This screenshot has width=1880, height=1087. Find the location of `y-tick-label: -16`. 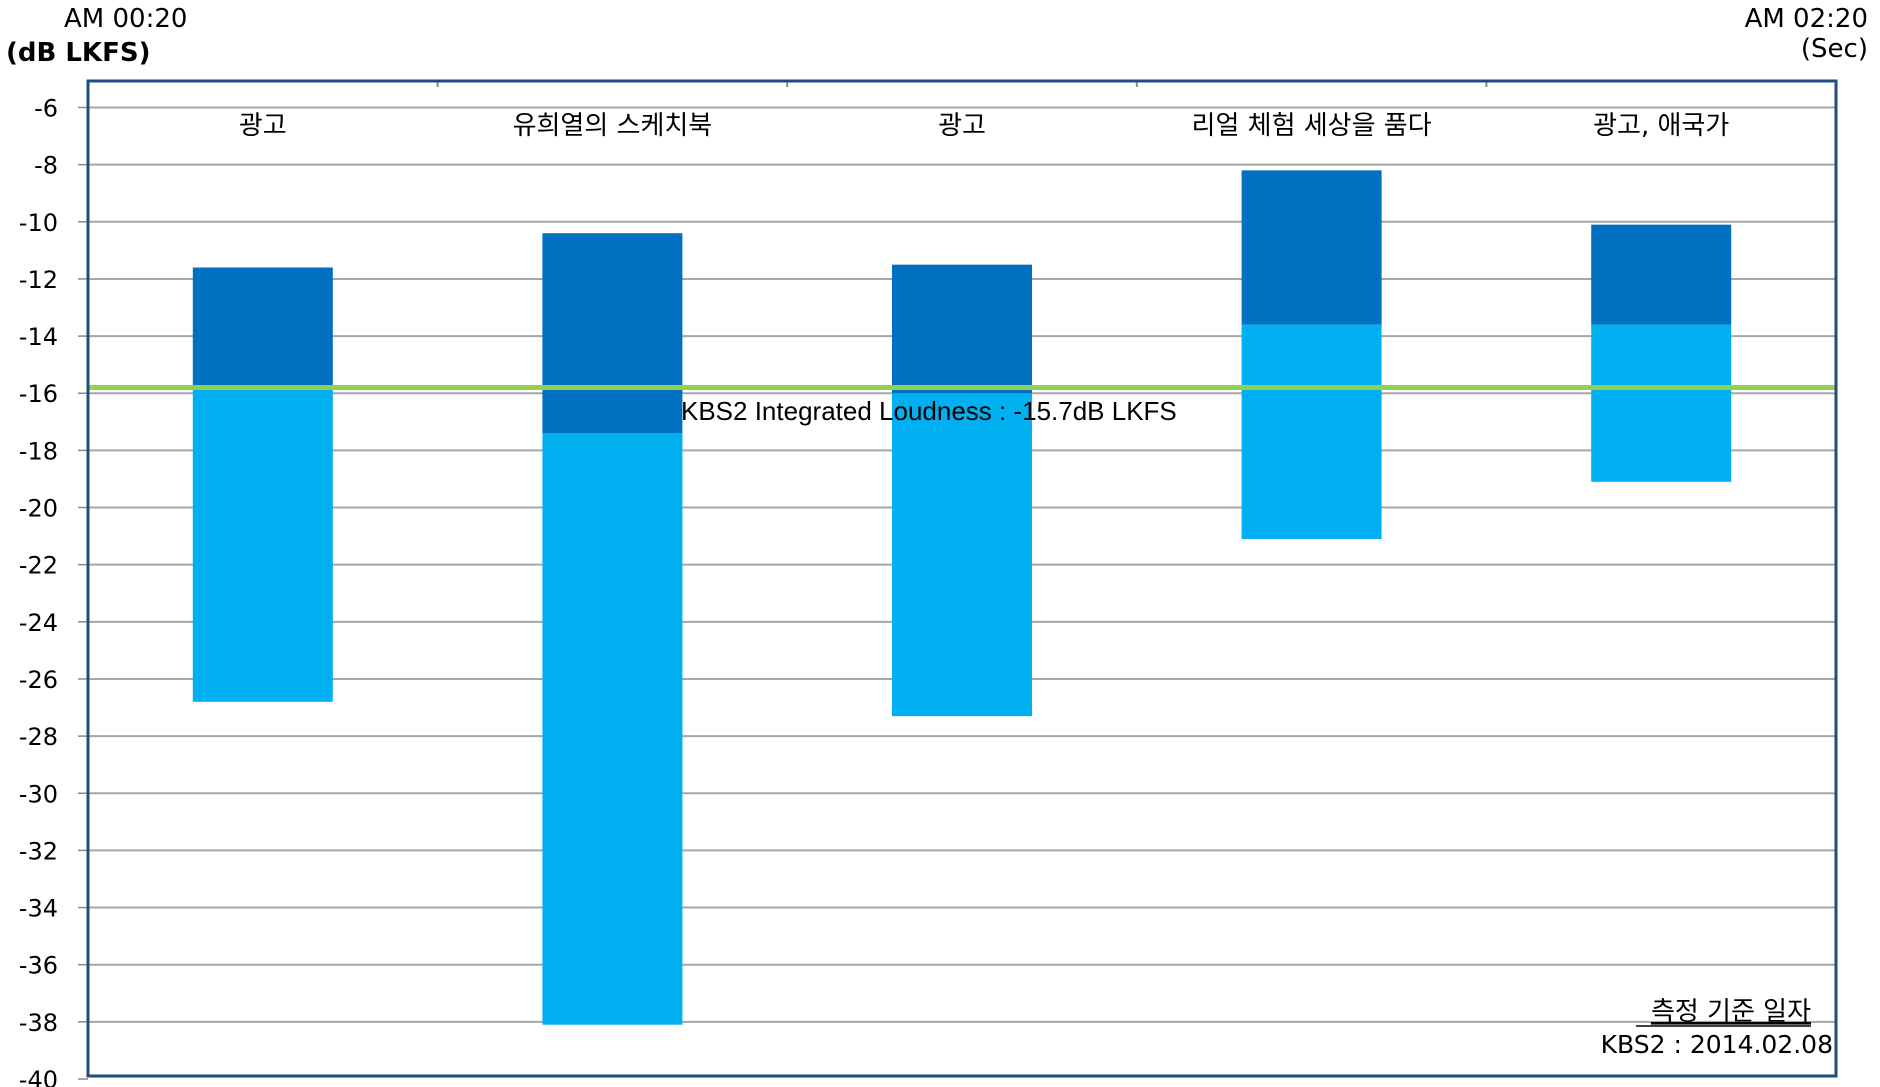

y-tick-label: -16 is located at coordinates (38, 394).